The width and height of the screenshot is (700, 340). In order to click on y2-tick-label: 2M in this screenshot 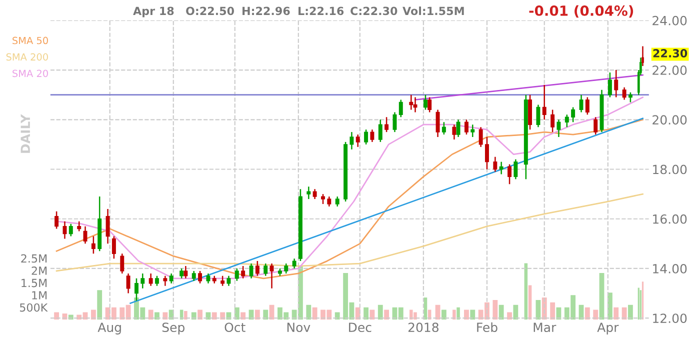, I will do `click(39, 270)`.